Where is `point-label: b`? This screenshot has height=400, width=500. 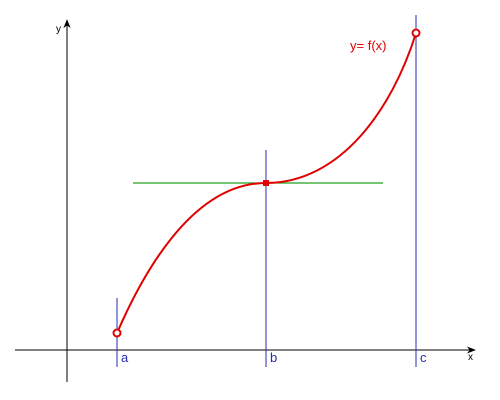
point-label: b is located at coordinates (273, 357).